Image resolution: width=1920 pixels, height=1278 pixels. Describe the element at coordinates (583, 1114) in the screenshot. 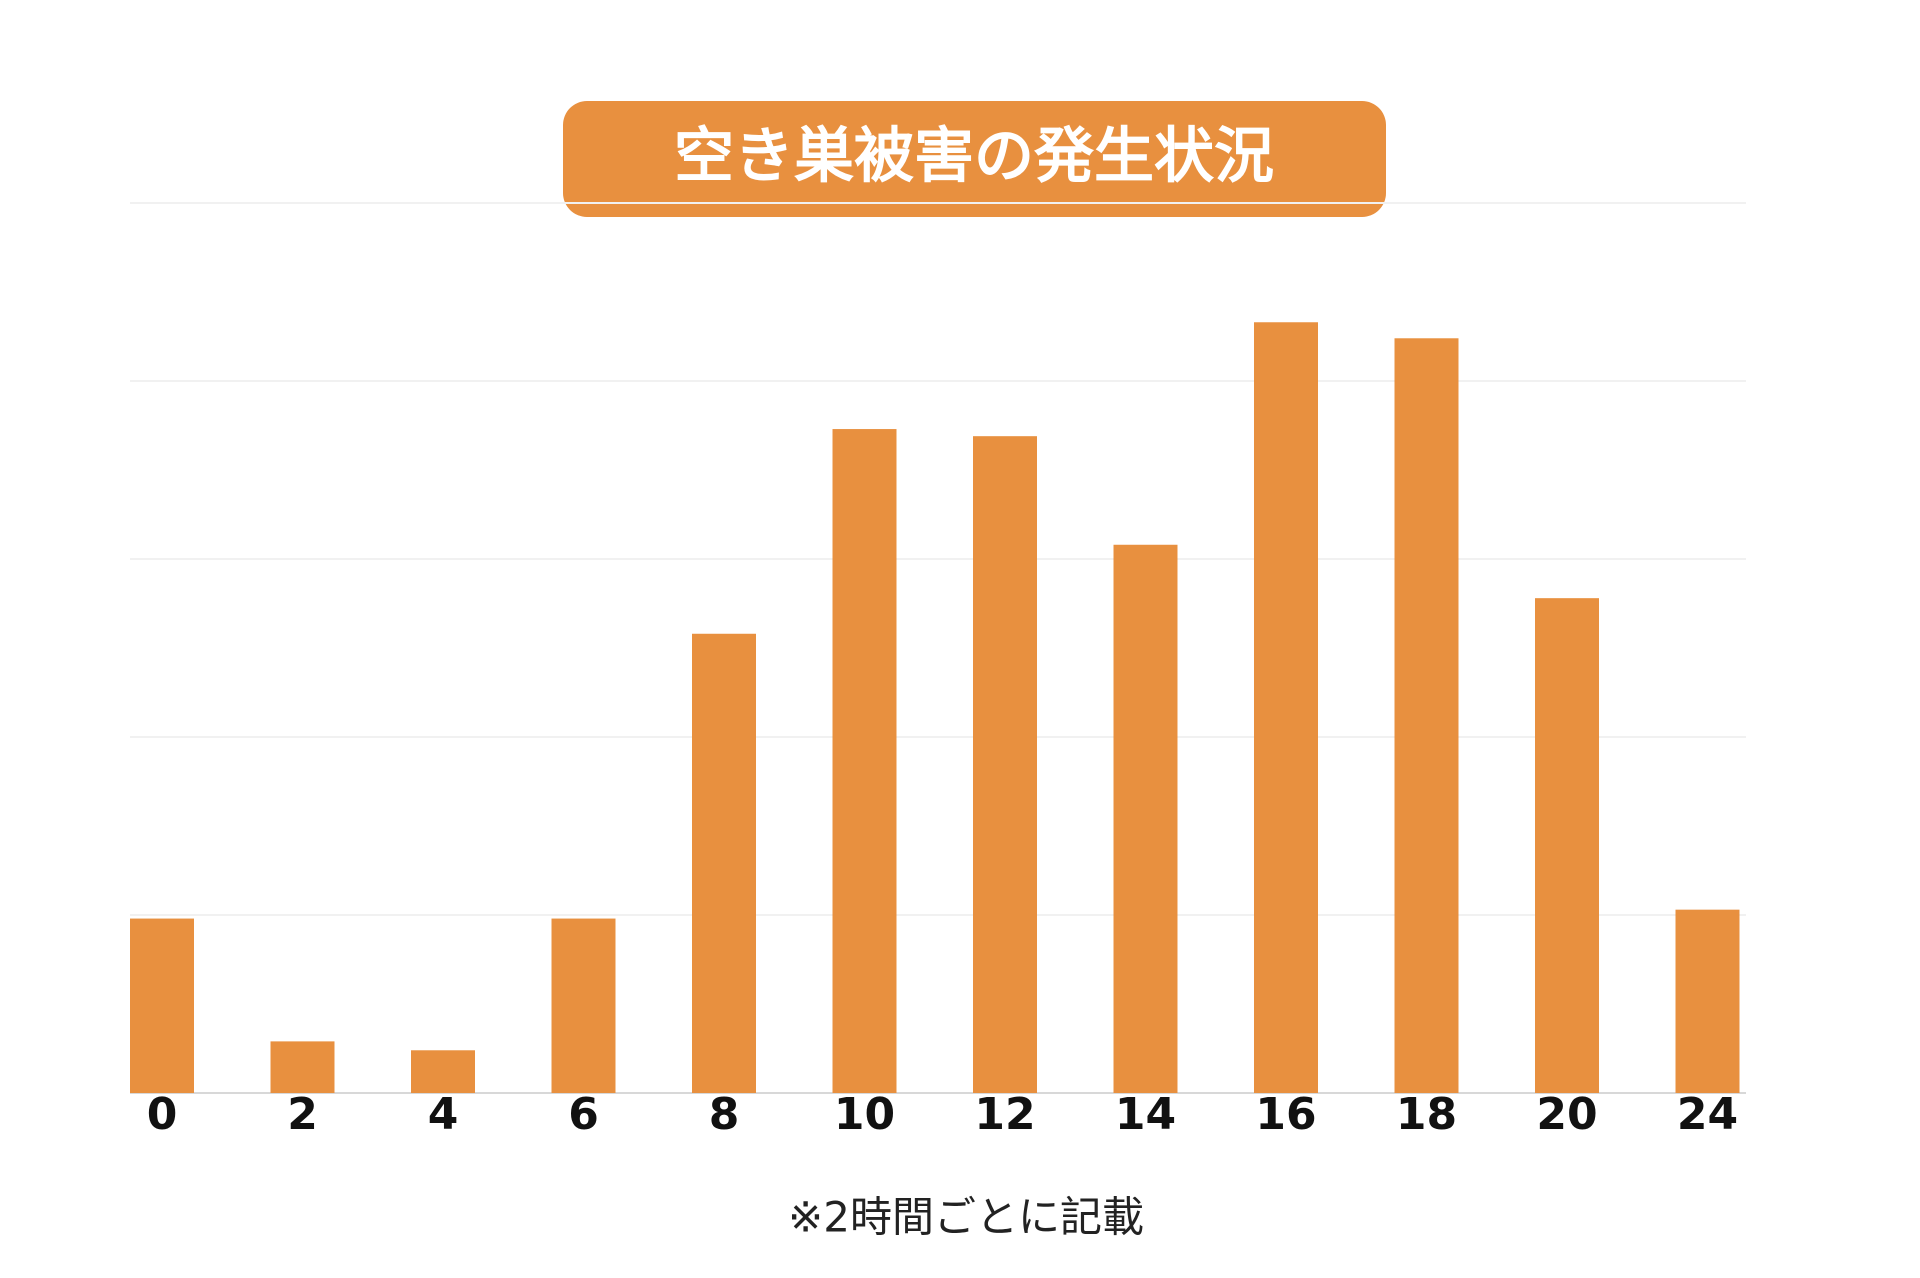

I see `x-tick-label: 6` at that location.